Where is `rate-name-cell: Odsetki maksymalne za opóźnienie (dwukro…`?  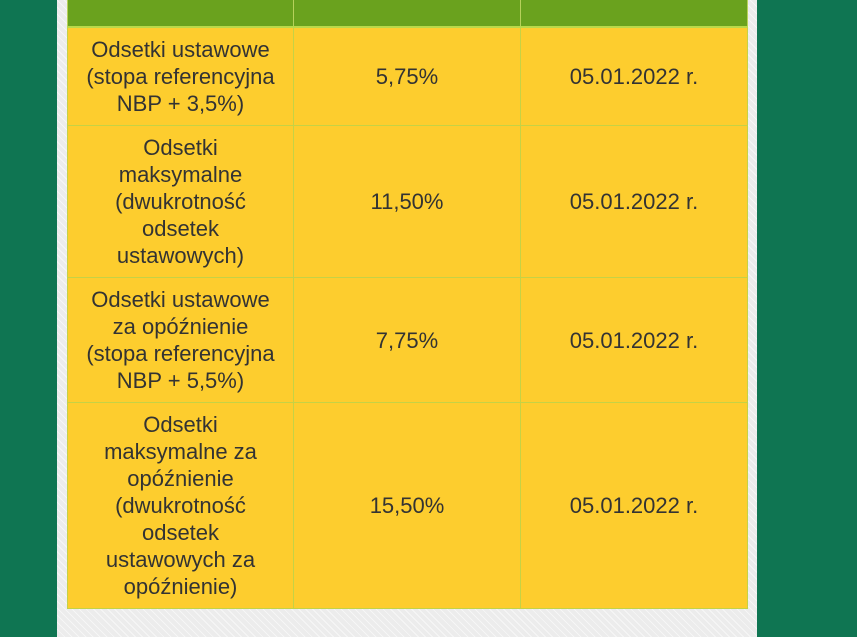 rate-name-cell: Odsetki maksymalne za opóźnienie (dwukro… is located at coordinates (180, 505).